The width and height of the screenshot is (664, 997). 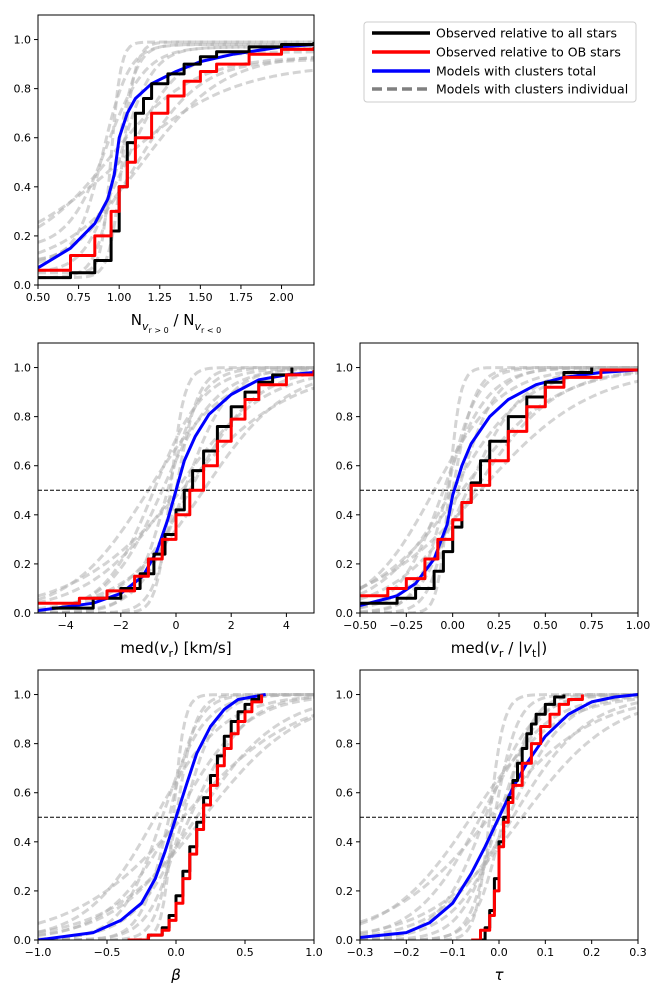 I want to click on x-axis-label: med(vr) [km/s], so click(x=175, y=649).